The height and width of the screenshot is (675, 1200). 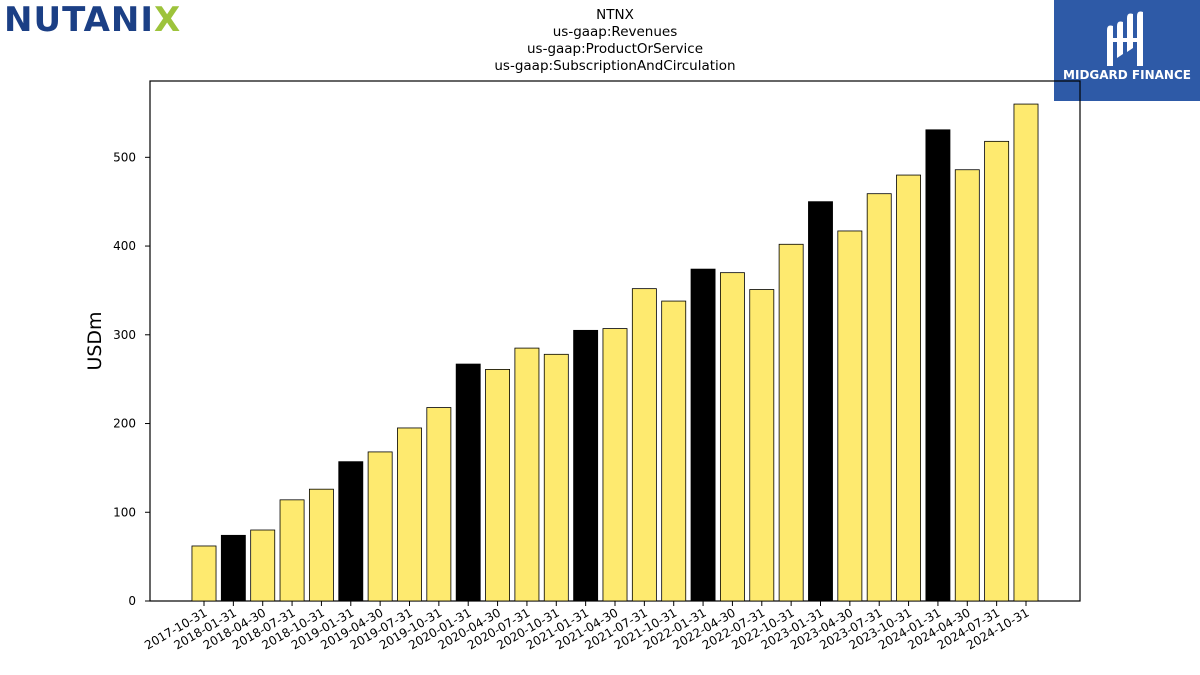 What do you see at coordinates (131, 379) in the screenshot?
I see `y-axis: 0 100 200 300 400 500` at bounding box center [131, 379].